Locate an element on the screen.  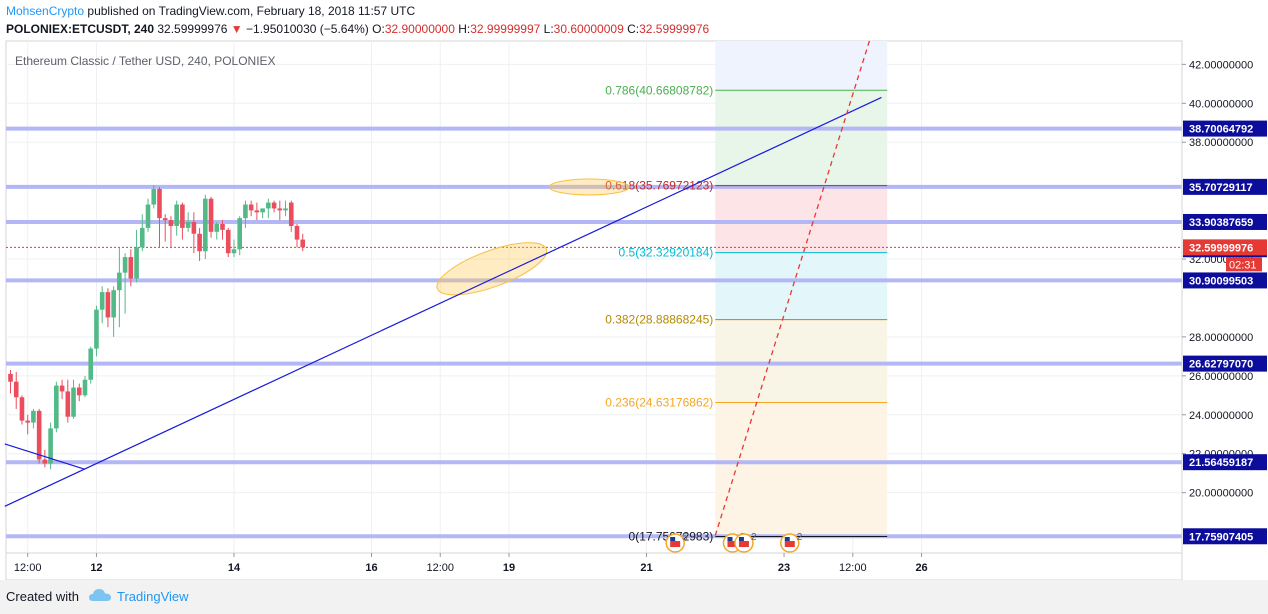
last-price: 32.59999976 is located at coordinates (192, 29).